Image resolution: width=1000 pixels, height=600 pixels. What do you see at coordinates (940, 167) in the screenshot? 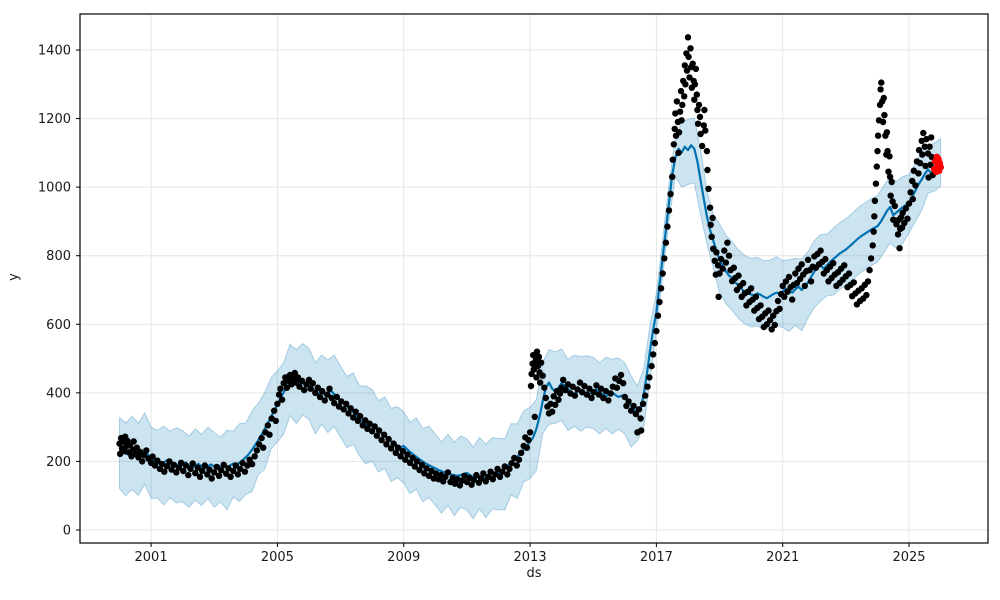
I see `future-point` at bounding box center [940, 167].